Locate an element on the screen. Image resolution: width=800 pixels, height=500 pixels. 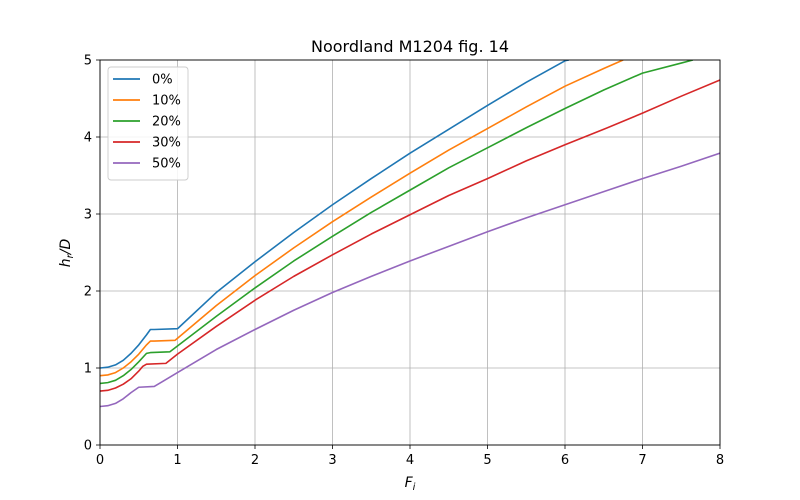
y-tick-label: 2 is located at coordinates (88, 292).